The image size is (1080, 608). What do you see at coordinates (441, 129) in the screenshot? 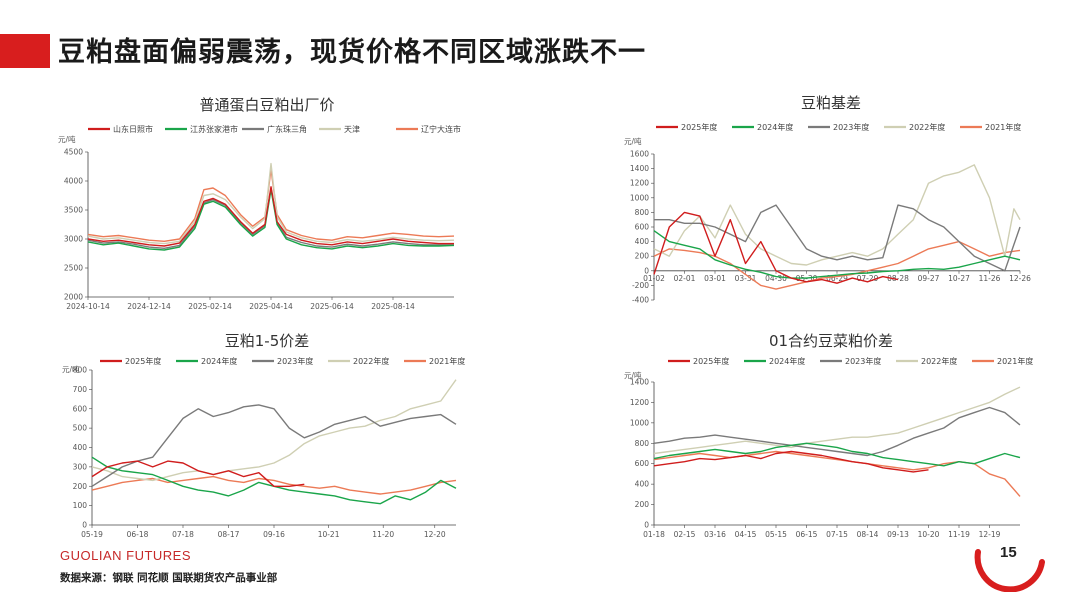
I see `legend-label: 辽宁大连市` at bounding box center [441, 129].